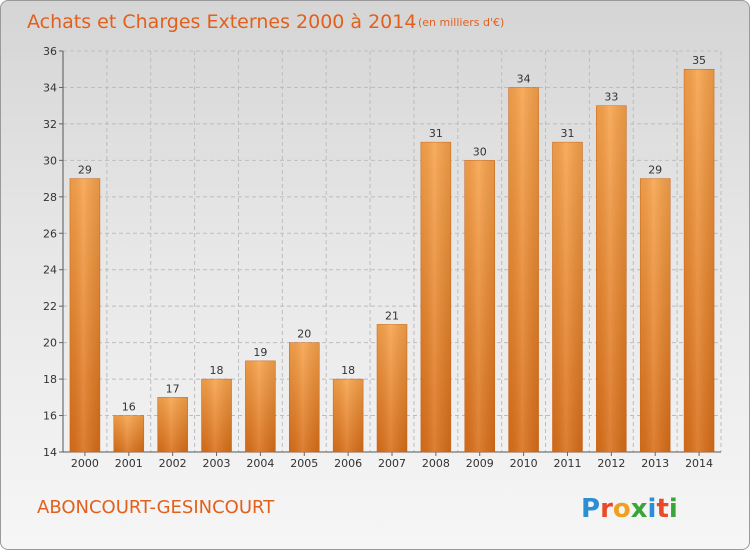 The image size is (750, 550). I want to click on value-label-2002: 17, so click(173, 388).